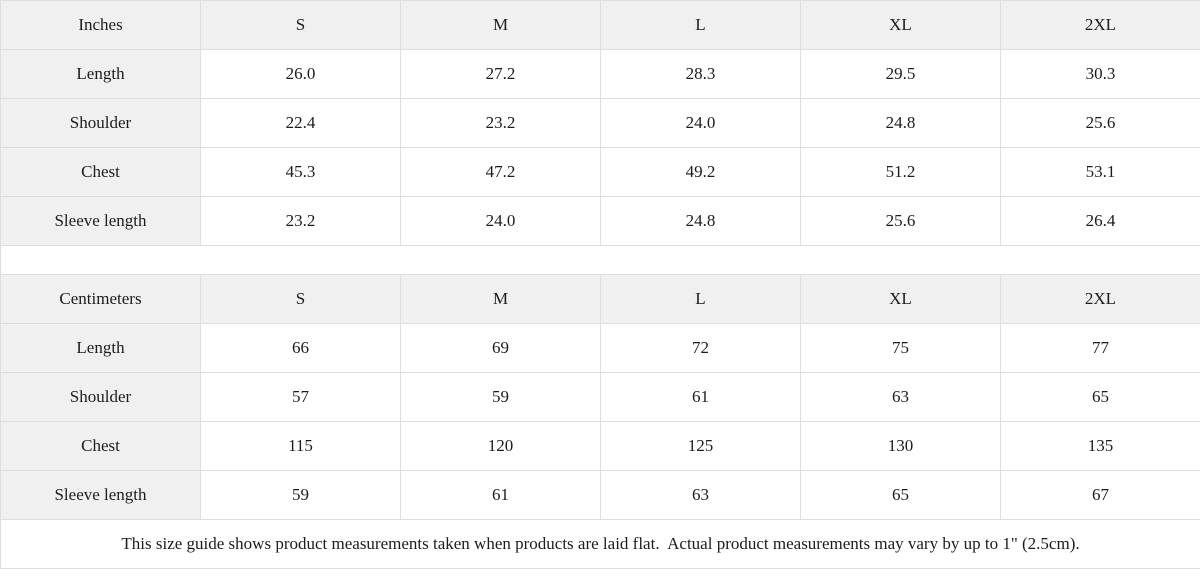 This screenshot has width=1200, height=580. What do you see at coordinates (100, 25) in the screenshot?
I see `unit-label-cell: Inches` at bounding box center [100, 25].